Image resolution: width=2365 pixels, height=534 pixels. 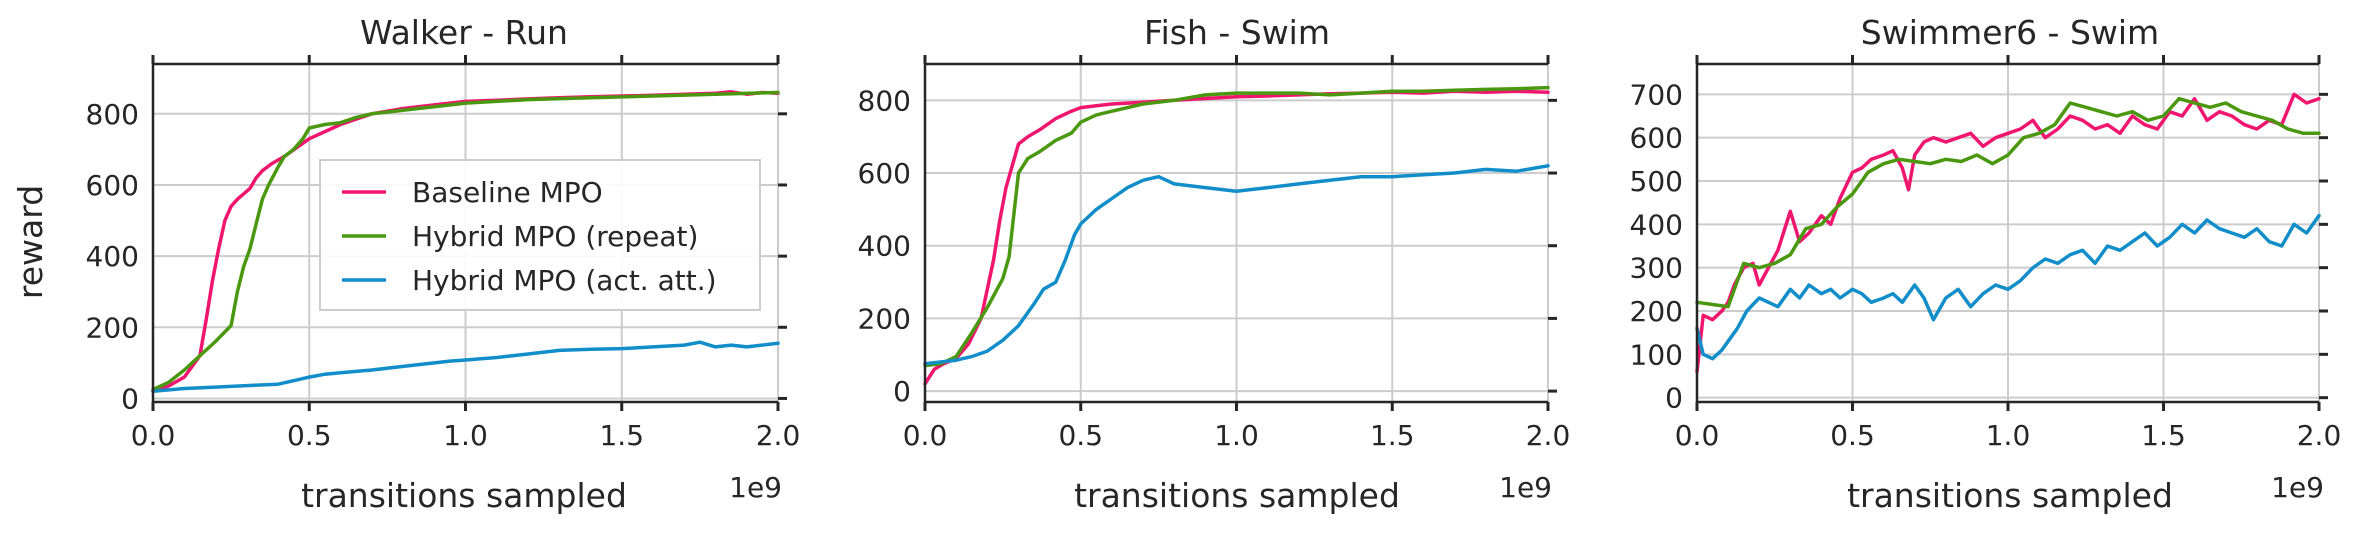 I want to click on y-tick-label: 100, so click(x=1656, y=354).